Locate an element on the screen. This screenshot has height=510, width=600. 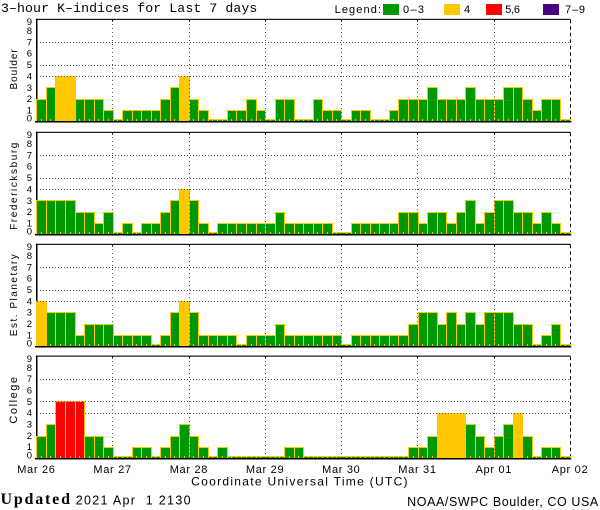
svg-text: Apr 01 is located at coordinates (494, 470).